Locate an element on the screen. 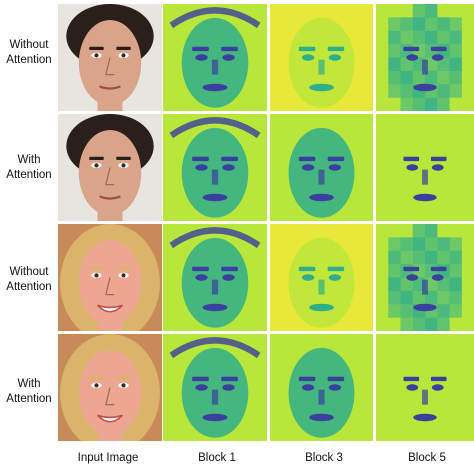 The height and width of the screenshot is (474, 474). row-label-1: Without Attention is located at coordinates (29, 53).